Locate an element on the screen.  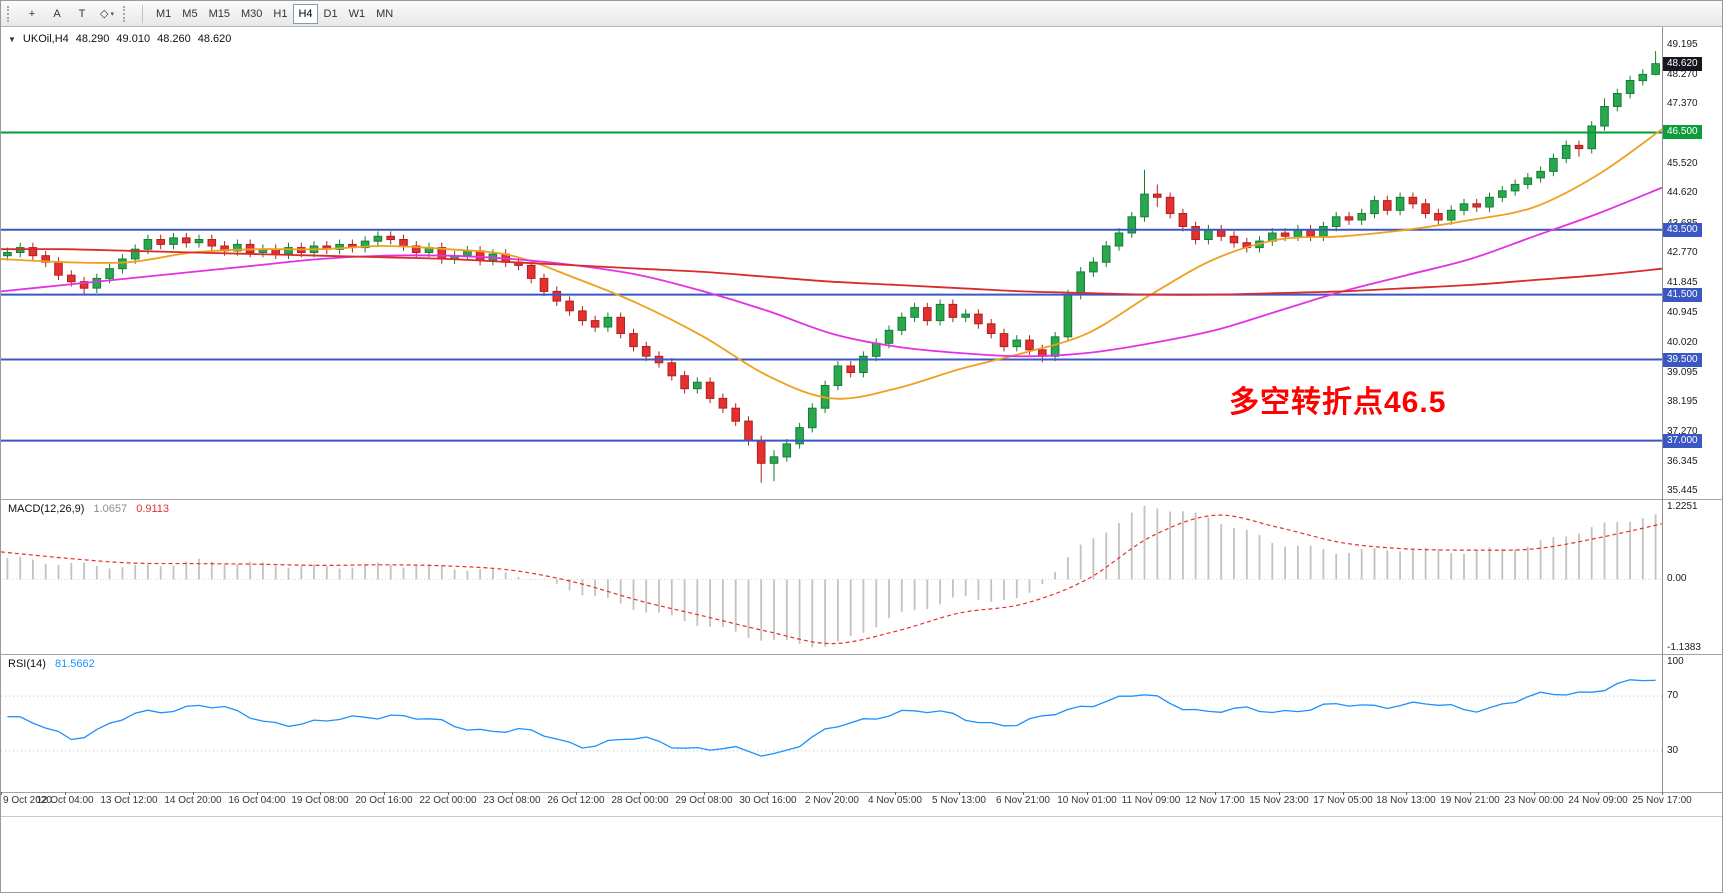
price-tick-label: 39.095 is located at coordinates (1682, 372).